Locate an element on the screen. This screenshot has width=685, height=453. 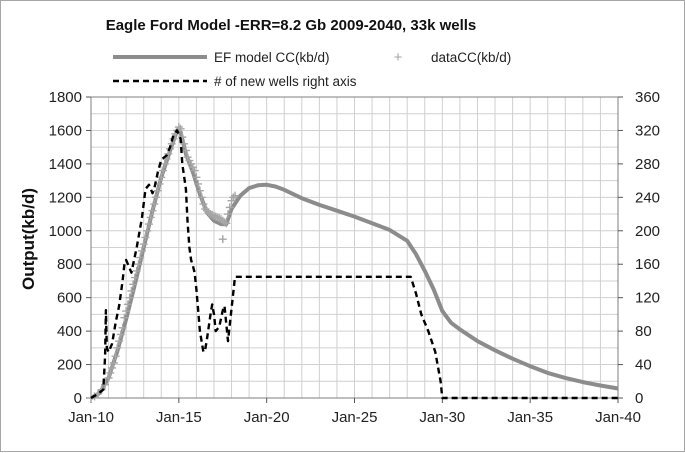
series-data-cc-markers is located at coordinates (163, 262).